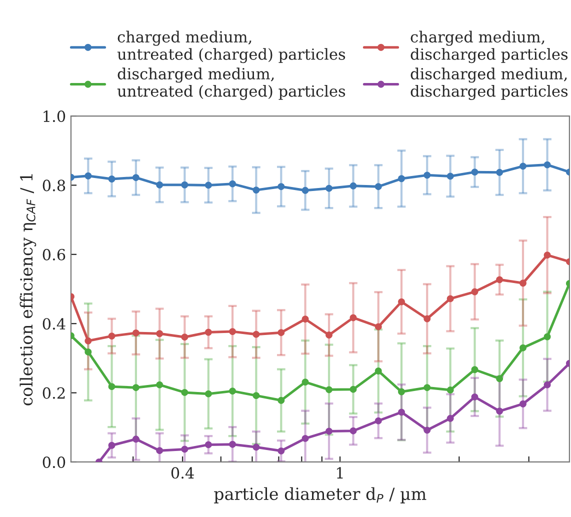 The width and height of the screenshot is (571, 517). What do you see at coordinates (54, 254) in the screenshot?
I see `y-tick-label: 0.6` at bounding box center [54, 254].